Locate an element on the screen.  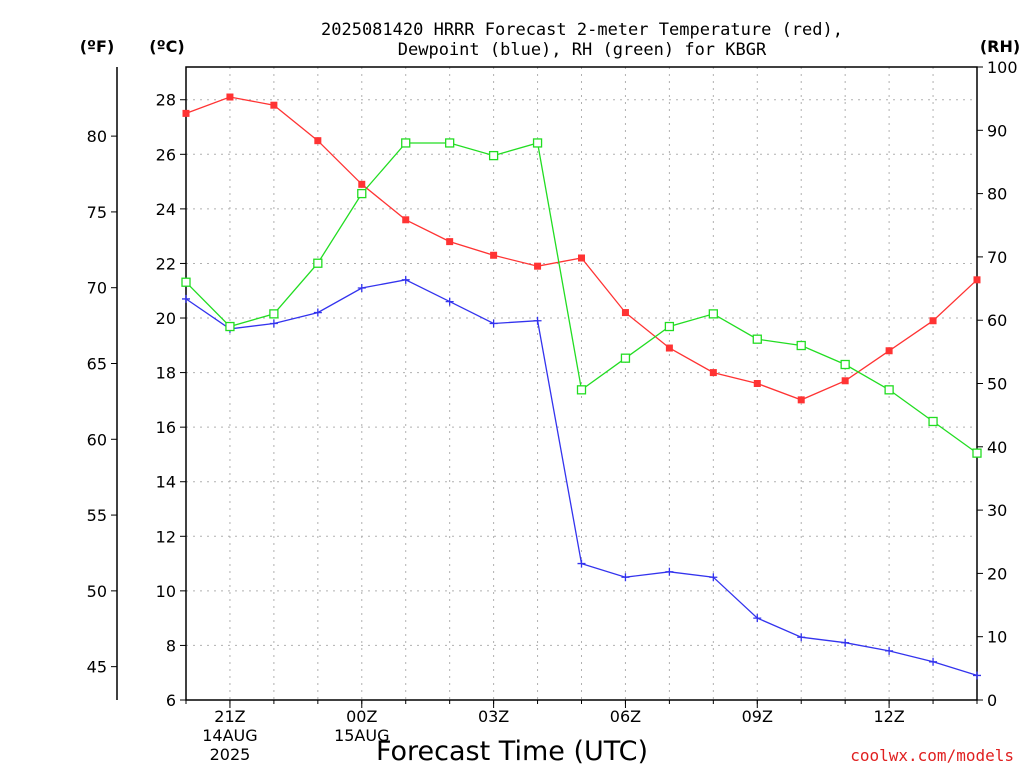
rh-tick-label: 50 is located at coordinates (997, 384).